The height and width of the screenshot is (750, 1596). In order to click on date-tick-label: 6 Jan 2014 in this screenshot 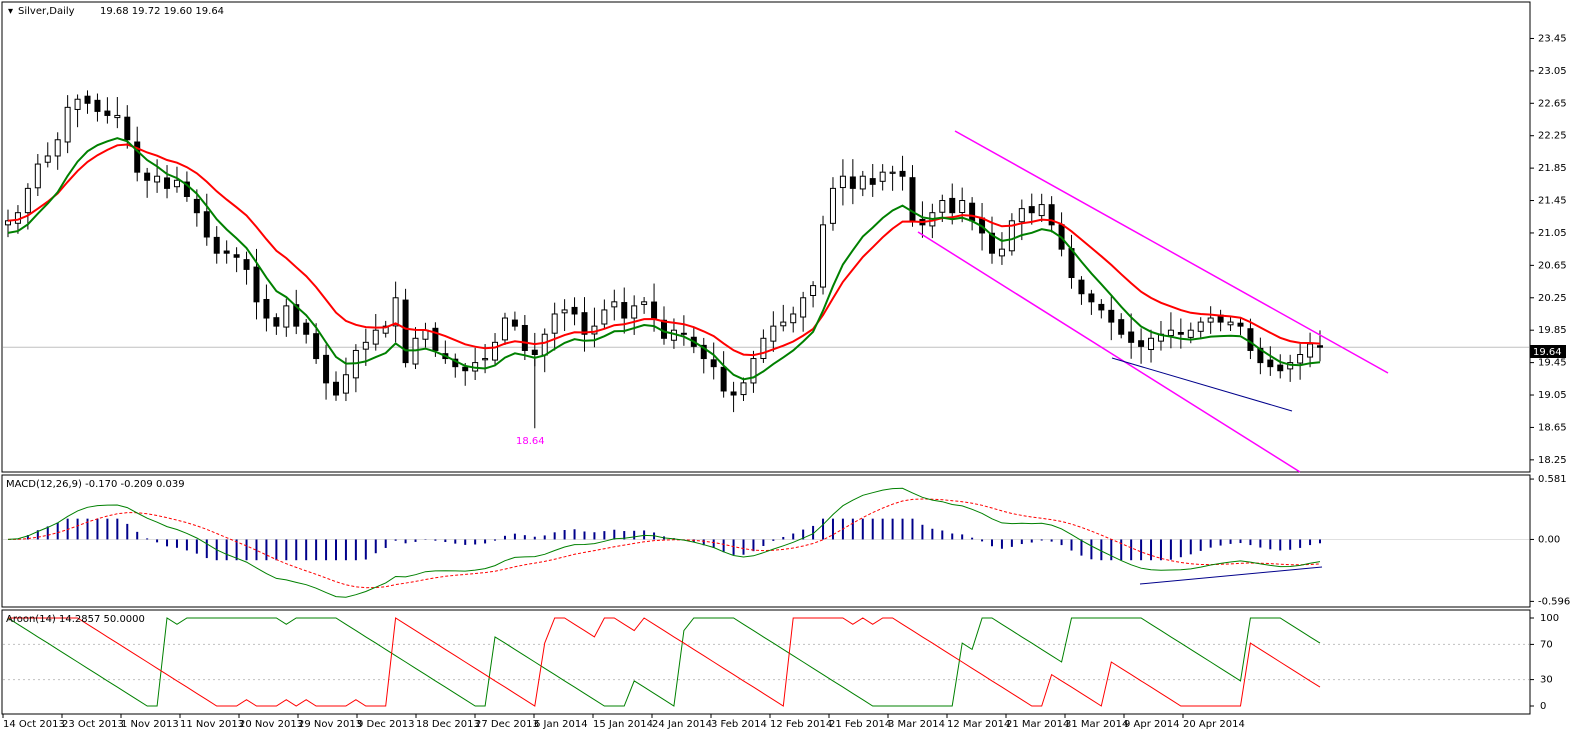, I will do `click(561, 724)`.